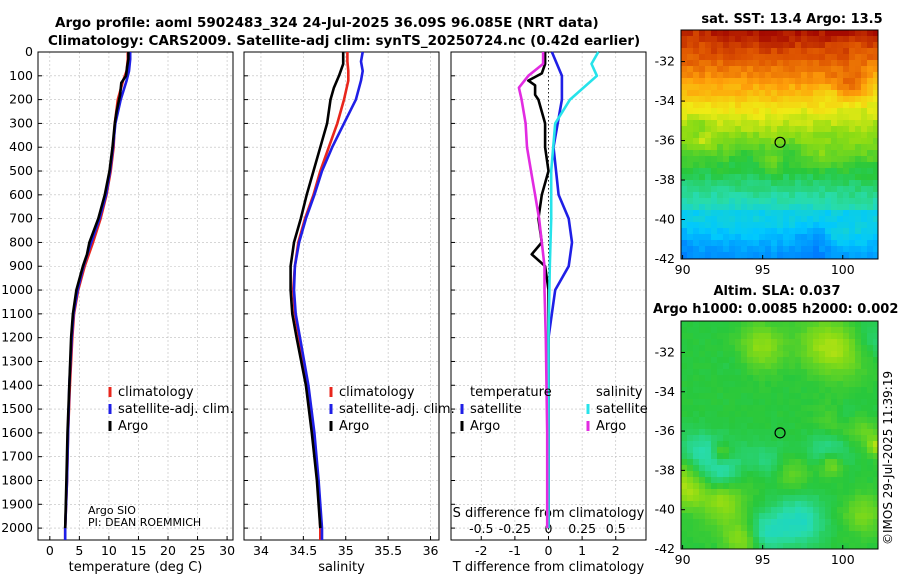 This screenshot has width=900, height=580. What do you see at coordinates (616, 528) in the screenshot?
I see `x2-tick-label: 0.5` at bounding box center [616, 528].